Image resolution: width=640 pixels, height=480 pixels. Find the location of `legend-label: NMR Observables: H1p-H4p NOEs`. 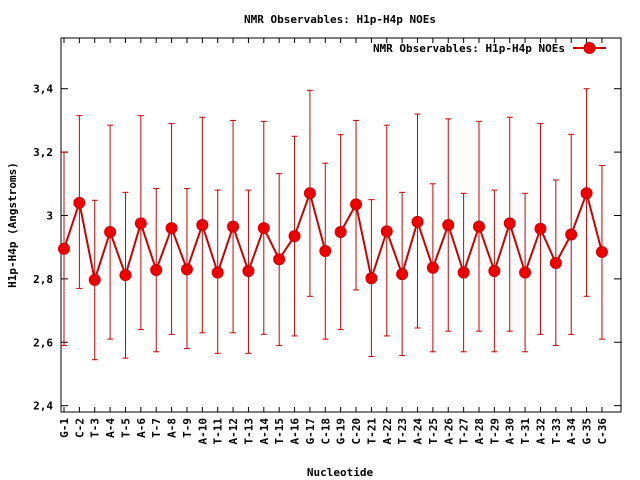

legend-label: NMR Observables: H1p-H4p NOEs is located at coordinates (469, 48).